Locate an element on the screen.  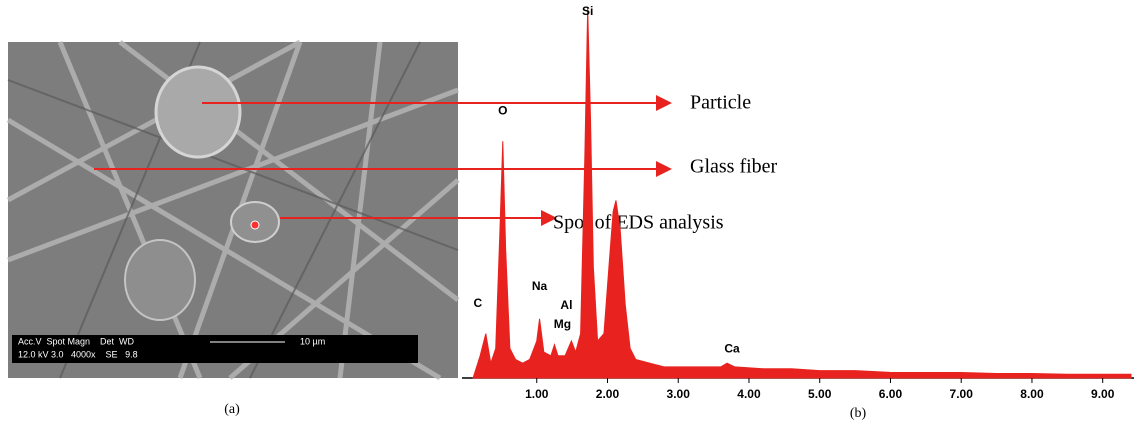
x-tick-label: 1.00 is located at coordinates (537, 394).